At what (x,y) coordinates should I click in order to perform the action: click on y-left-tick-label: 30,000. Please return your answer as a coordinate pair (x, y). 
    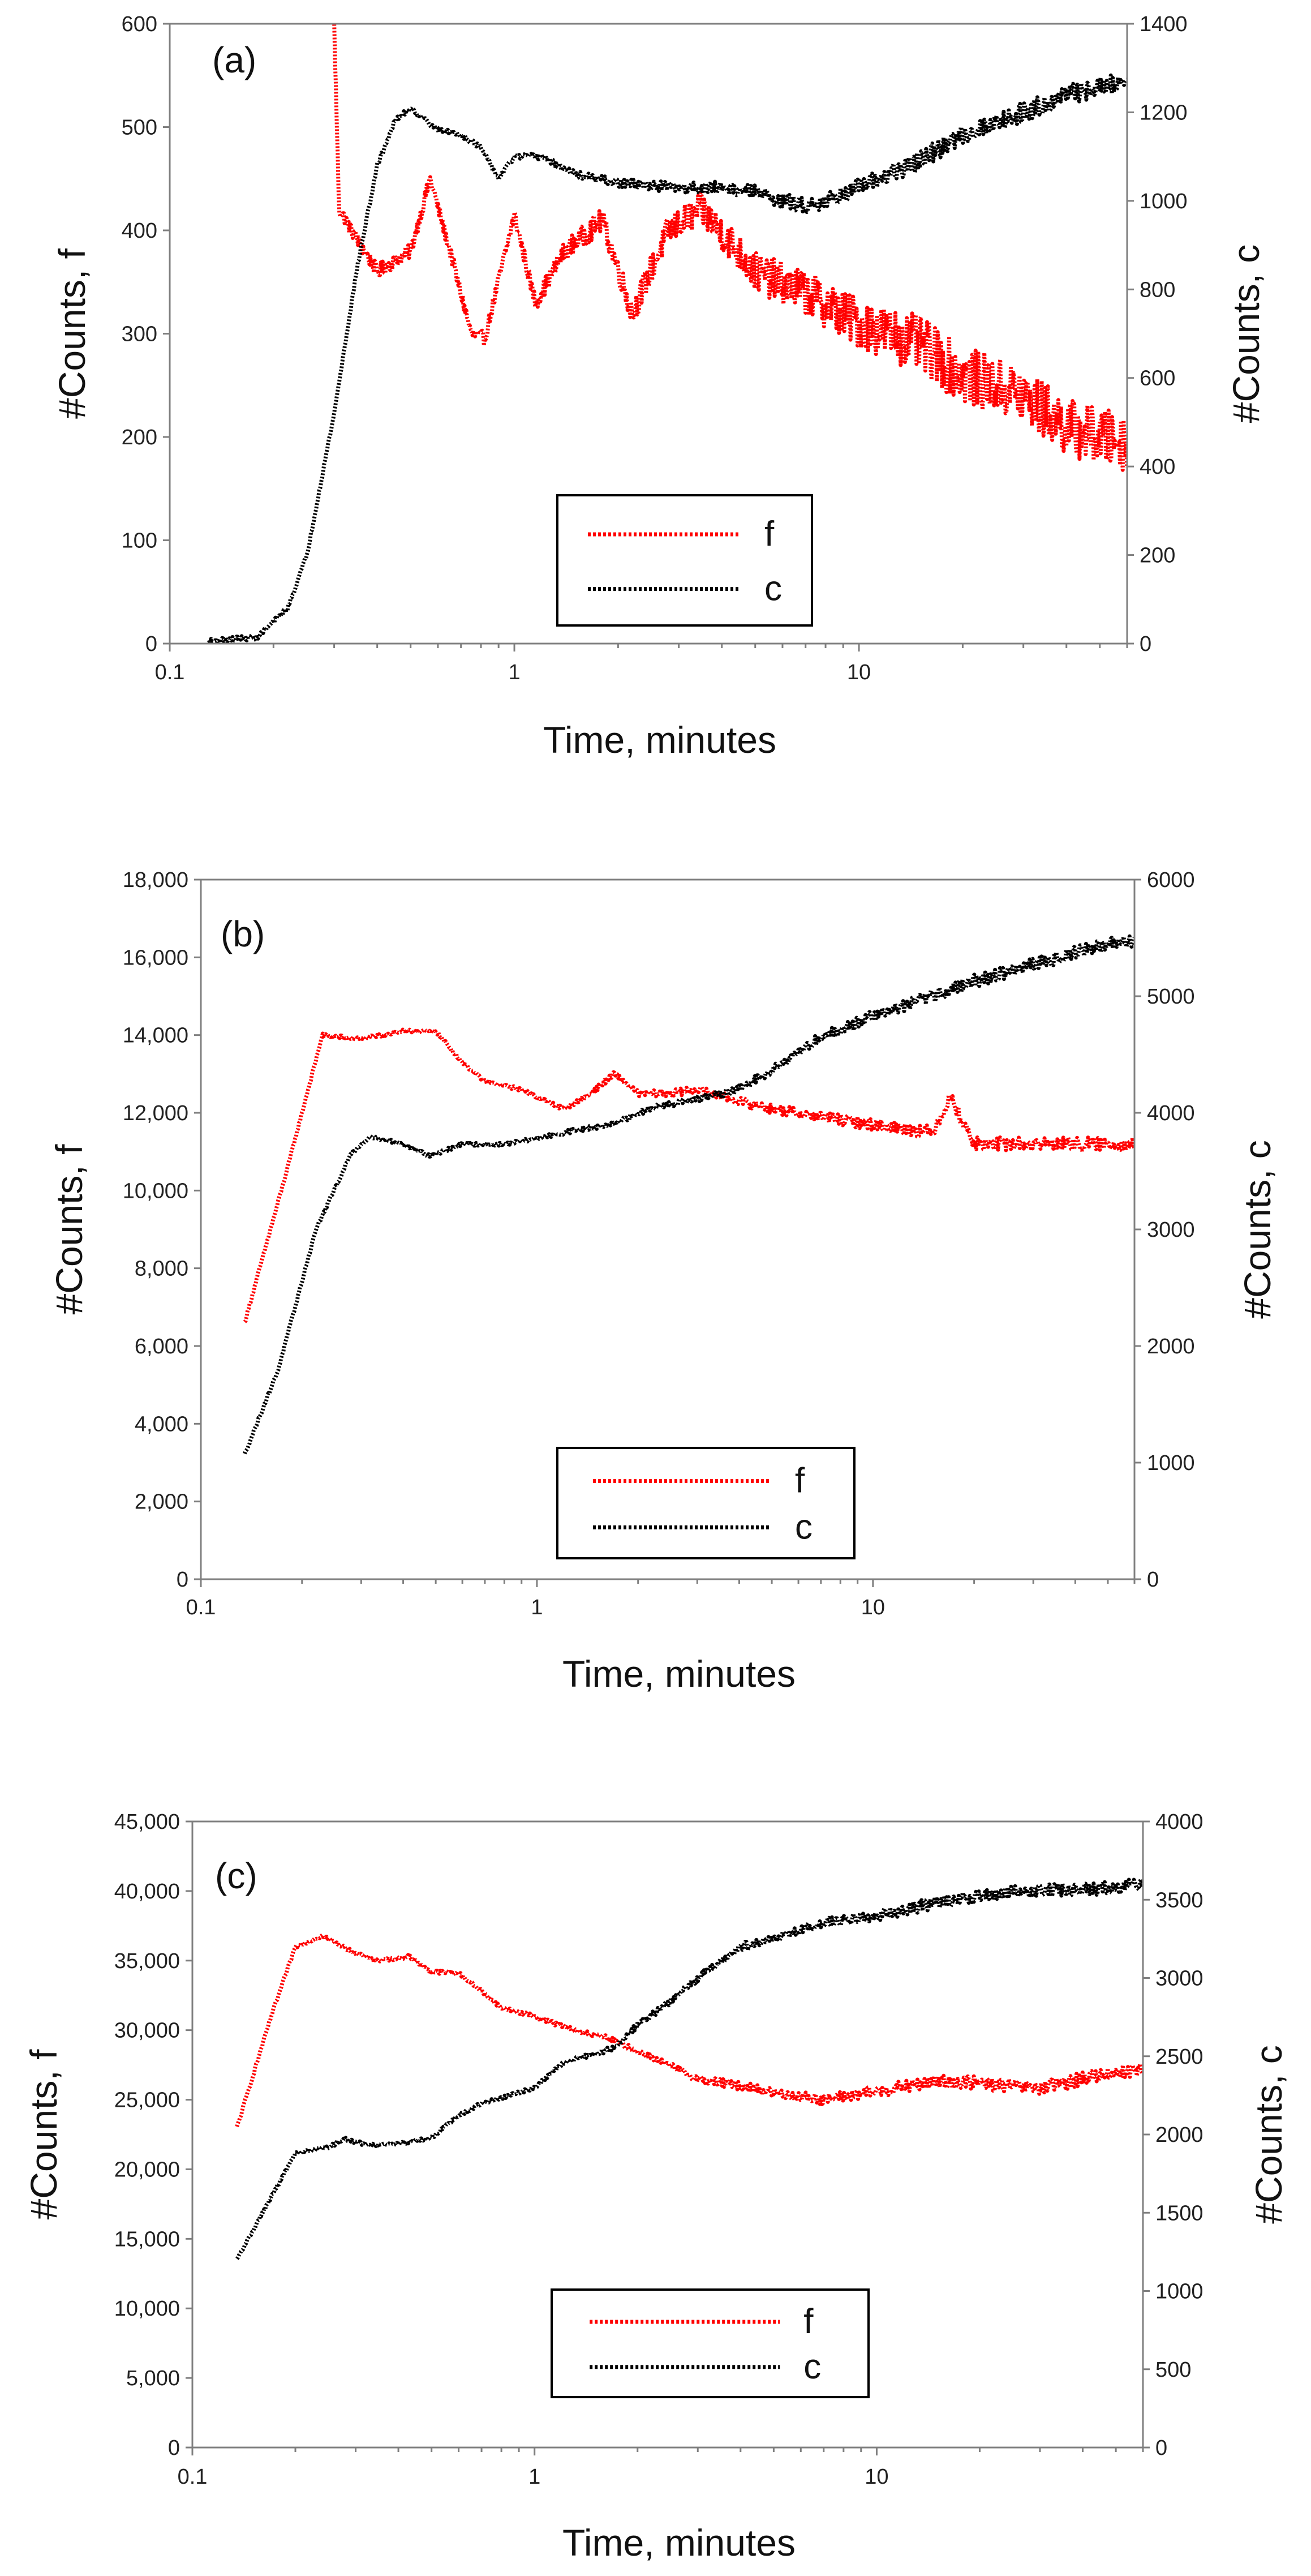
    Looking at the image, I should click on (147, 2031).